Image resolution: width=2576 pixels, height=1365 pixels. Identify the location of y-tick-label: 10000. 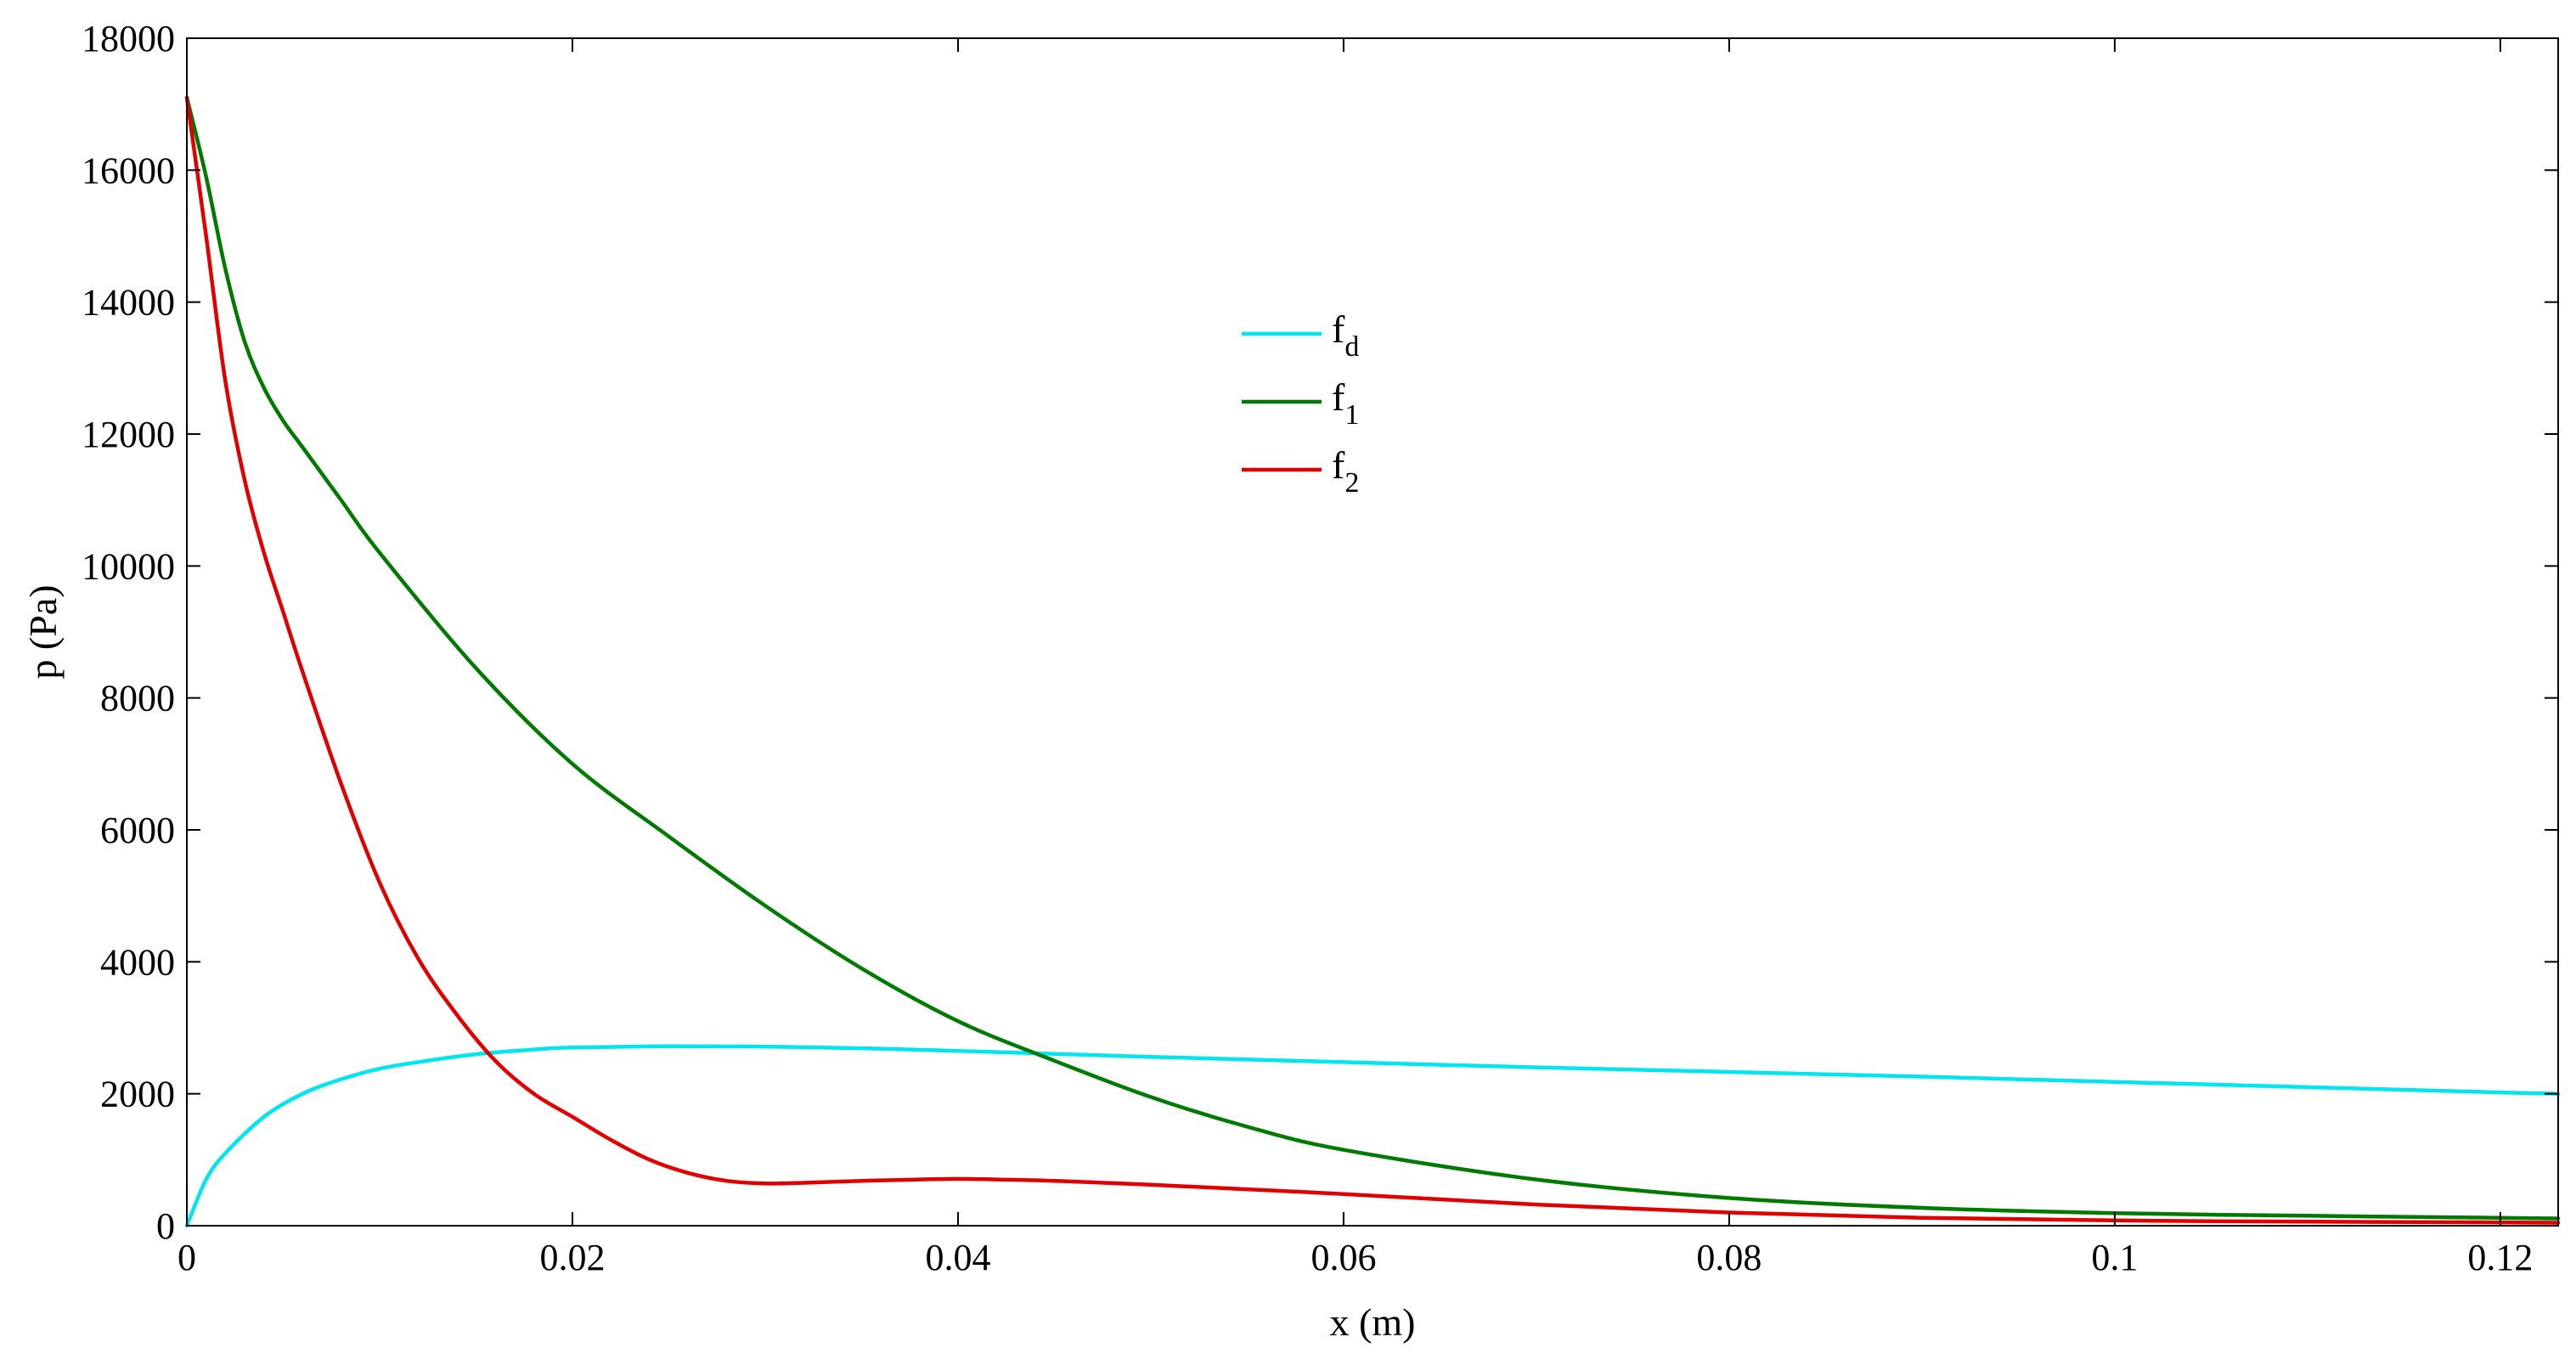
(128, 566).